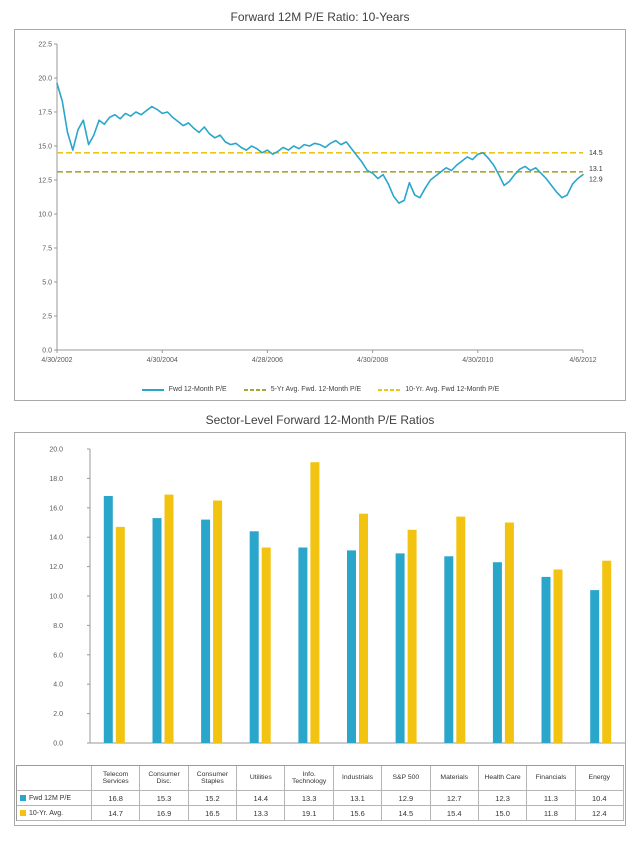 This screenshot has height=863, width=640. What do you see at coordinates (261, 778) in the screenshot?
I see `category-header: Utilities` at bounding box center [261, 778].